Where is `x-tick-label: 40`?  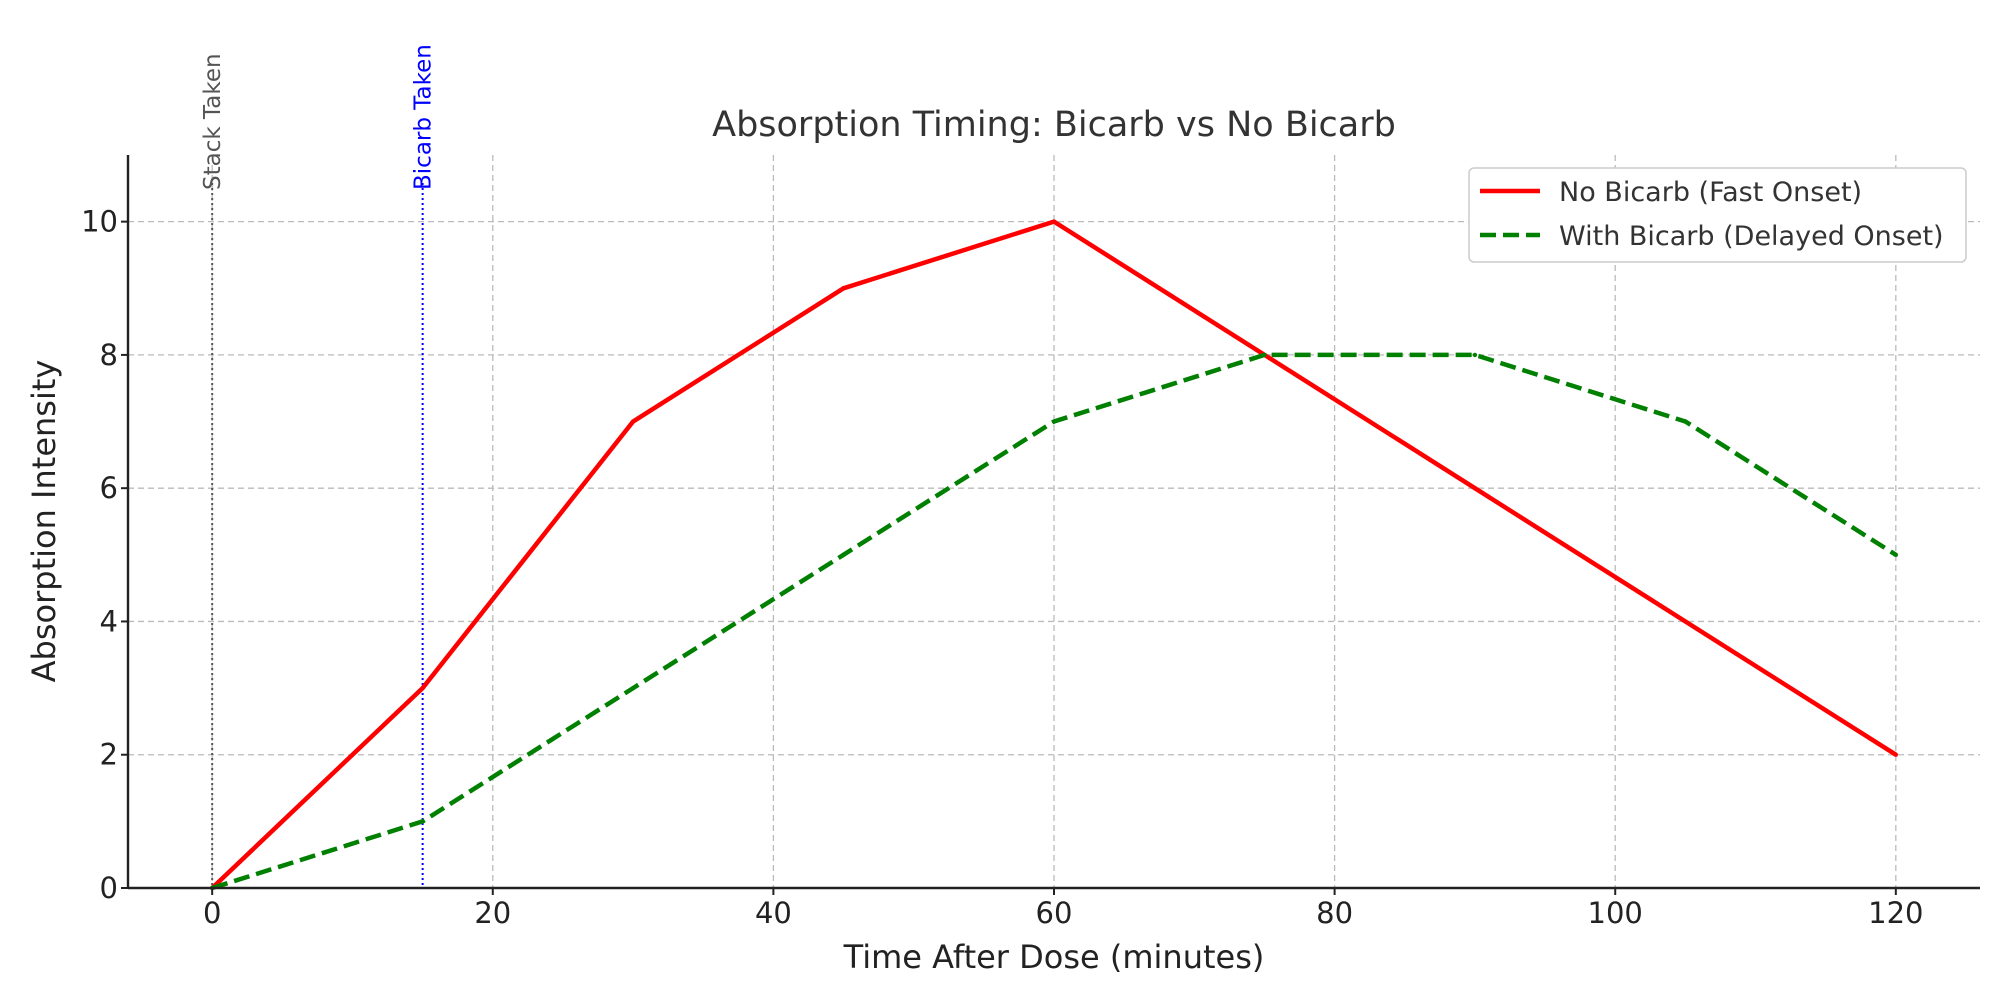 x-tick-label: 40 is located at coordinates (773, 913).